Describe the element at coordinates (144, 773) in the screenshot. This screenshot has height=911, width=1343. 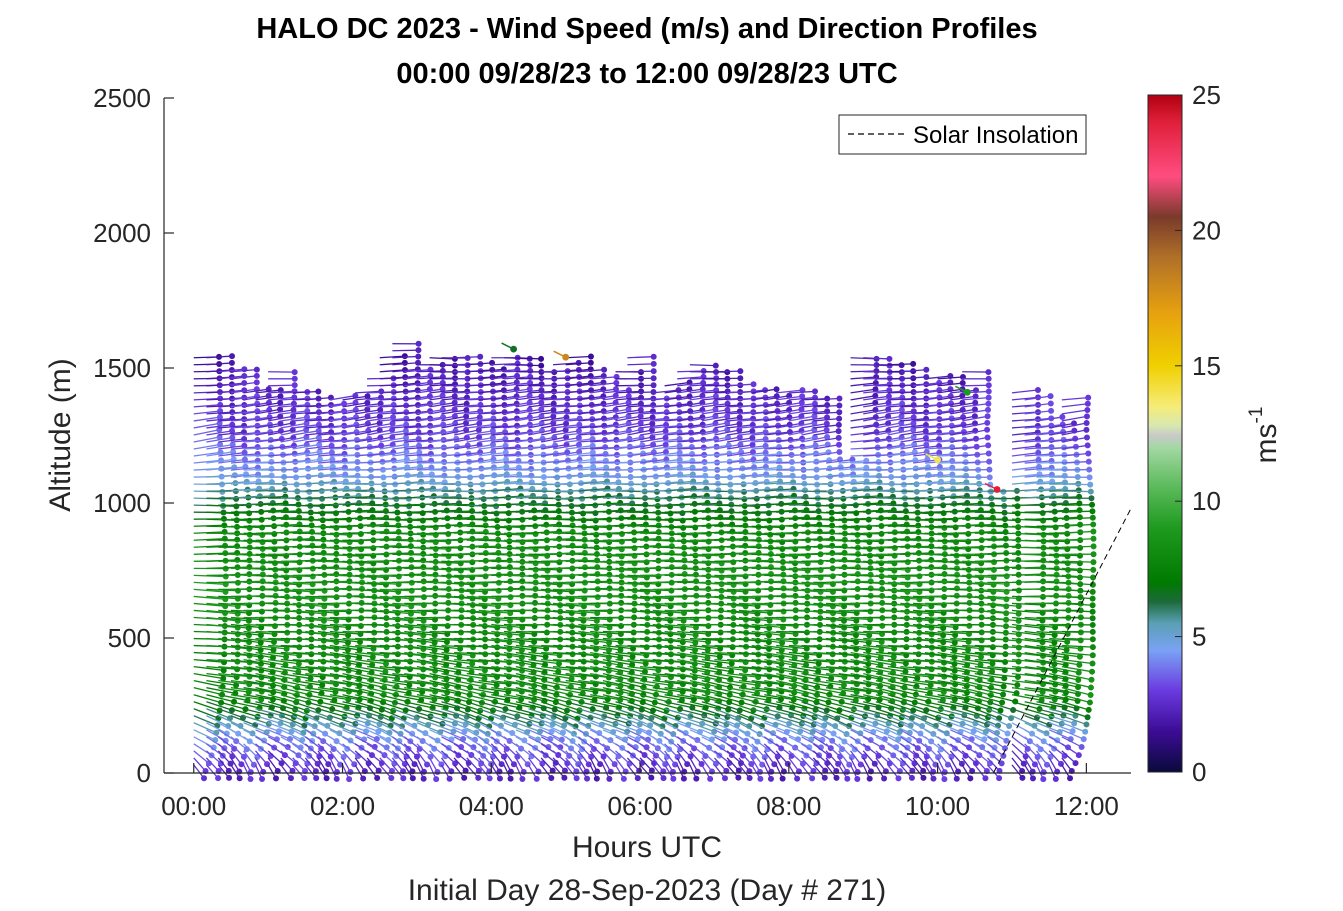
I see `y-tick-label: 0` at that location.